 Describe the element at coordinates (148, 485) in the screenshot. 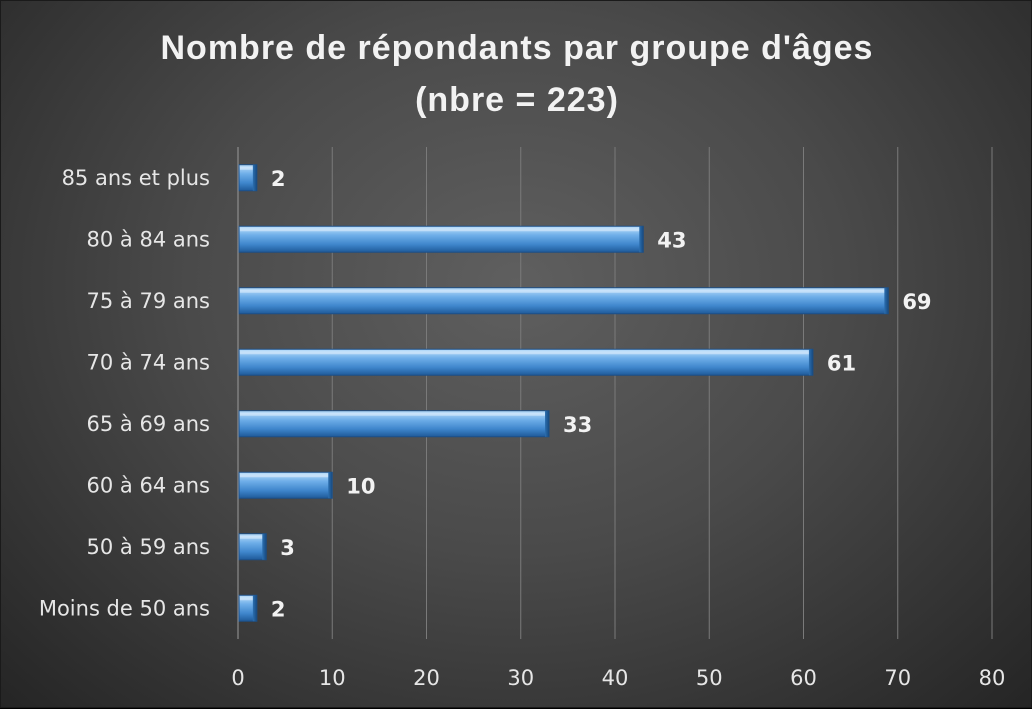

I see `category-label: 60 à 64 ans` at that location.